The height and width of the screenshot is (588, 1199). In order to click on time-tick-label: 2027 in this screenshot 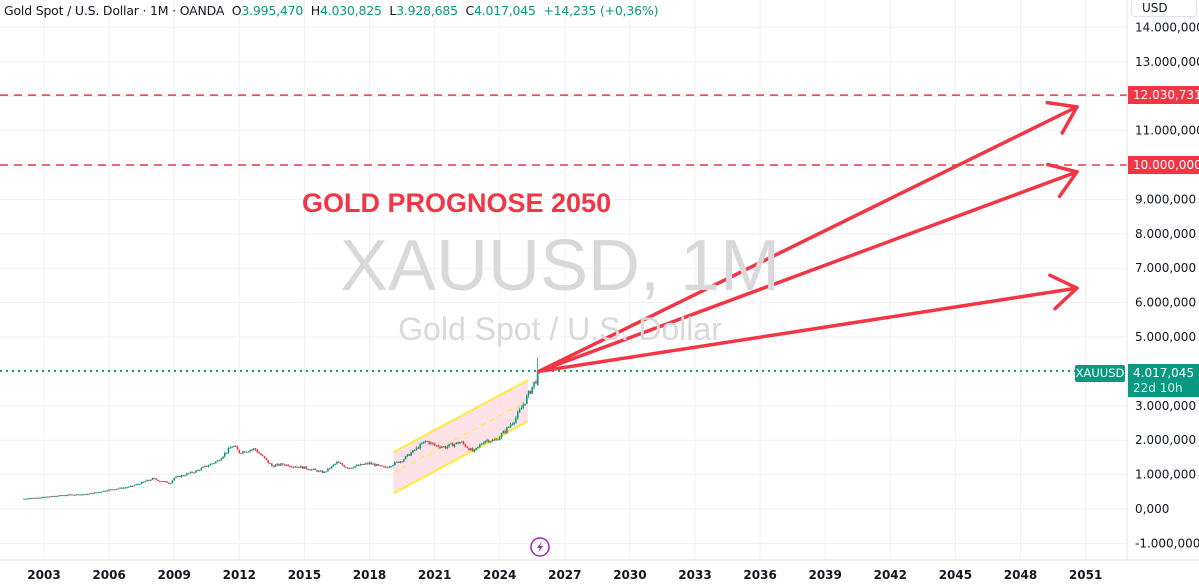, I will do `click(564, 575)`.